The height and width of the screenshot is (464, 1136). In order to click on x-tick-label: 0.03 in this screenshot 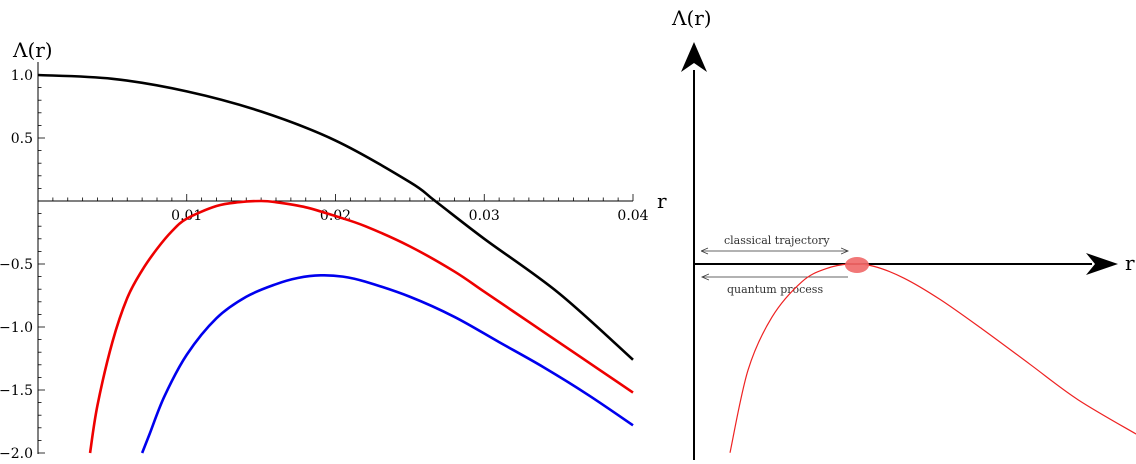, I will do `click(484, 216)`.